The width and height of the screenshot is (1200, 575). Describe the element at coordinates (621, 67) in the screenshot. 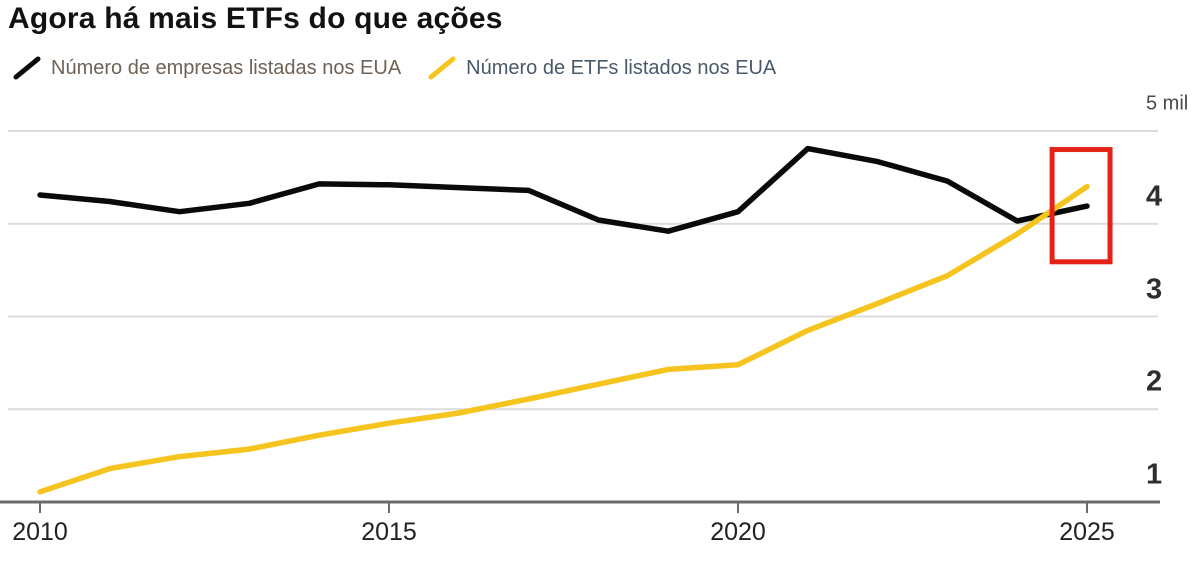

I see `legend-label-etfs: Número de ETFs listados nos EUA` at that location.